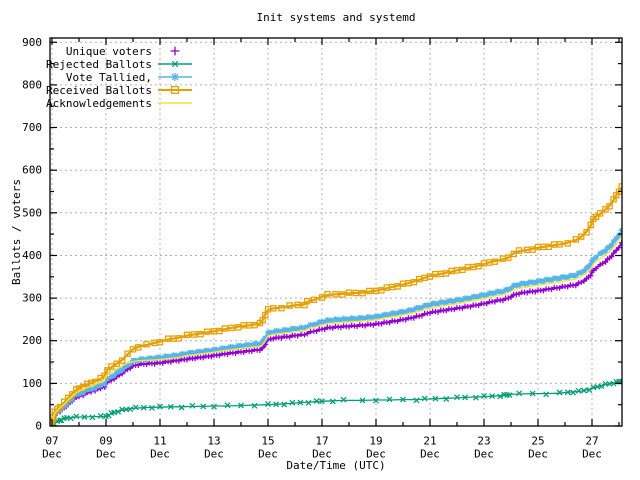  I want to click on y-axis-label: Ballots / voters, so click(16, 232).